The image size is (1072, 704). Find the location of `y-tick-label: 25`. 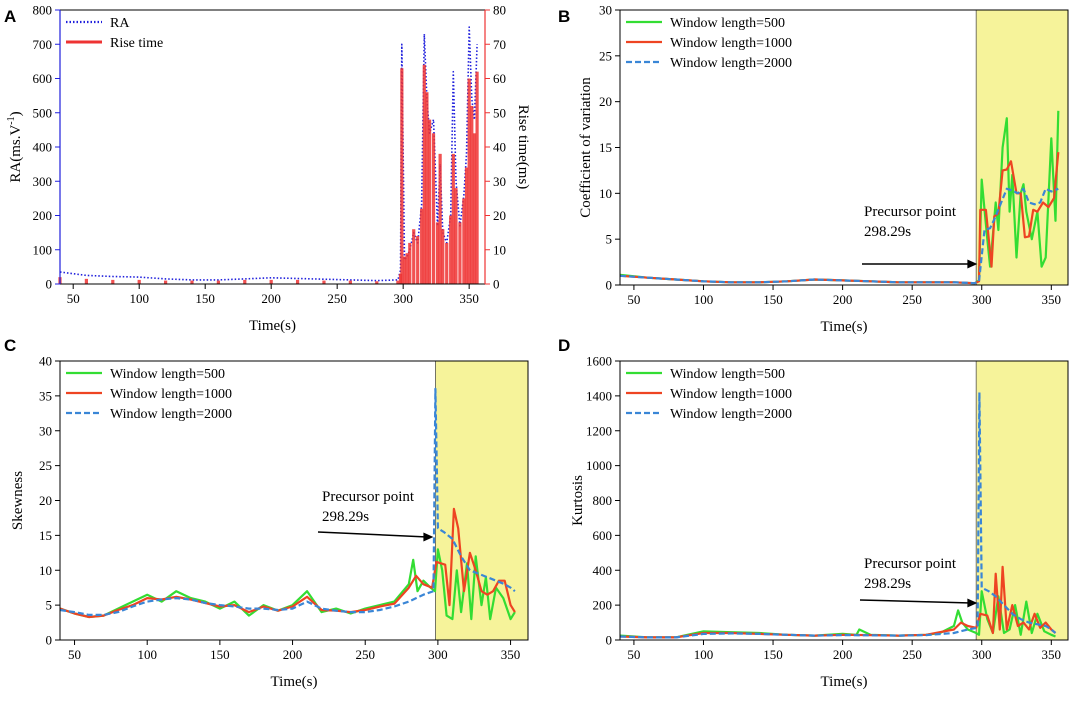

y-tick-label: 25 is located at coordinates (605, 55).